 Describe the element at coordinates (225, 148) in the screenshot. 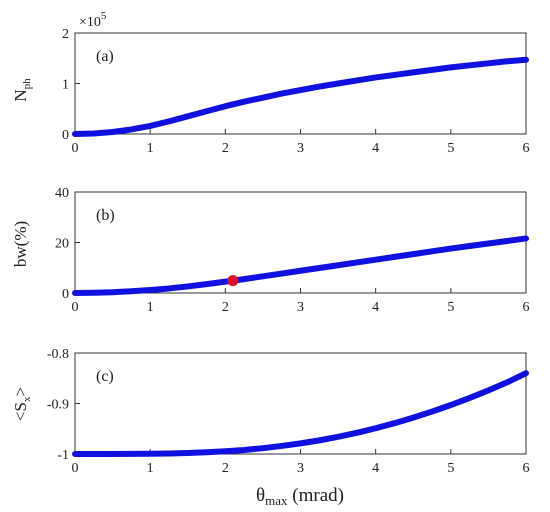

I see `panel-a-xtick-label: 2` at that location.